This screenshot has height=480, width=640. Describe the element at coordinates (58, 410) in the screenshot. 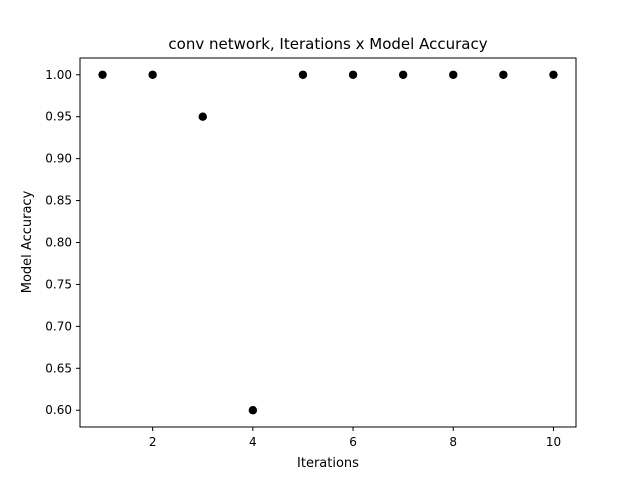

I see `y-tick-label: 0.60` at that location.